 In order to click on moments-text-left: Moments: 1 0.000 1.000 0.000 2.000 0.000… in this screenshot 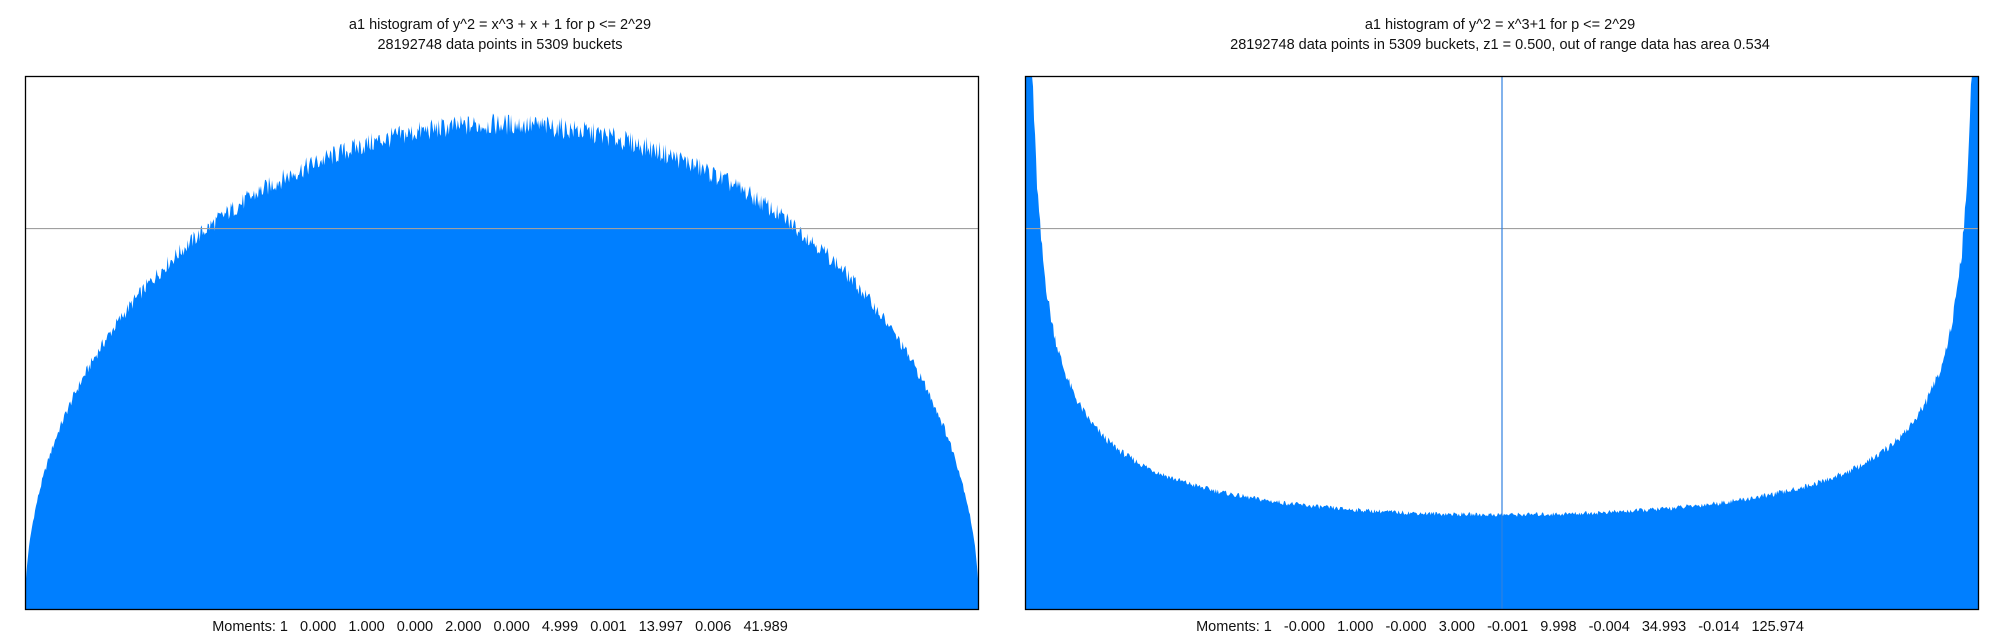, I will do `click(500, 627)`.